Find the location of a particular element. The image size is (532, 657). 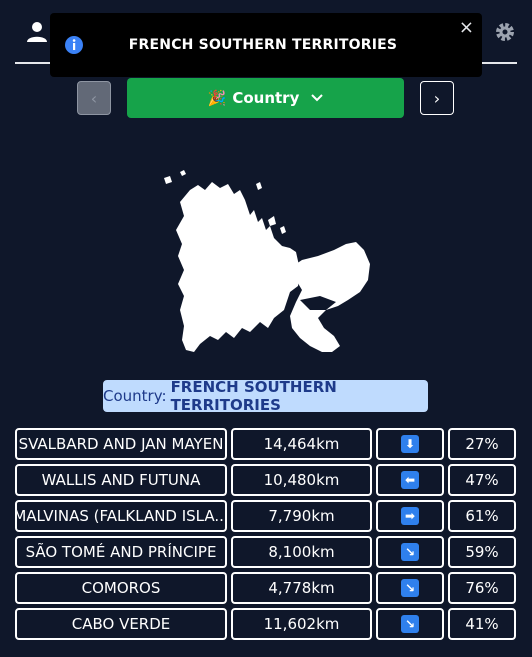

guess-distance: 14,464km is located at coordinates (301, 444).